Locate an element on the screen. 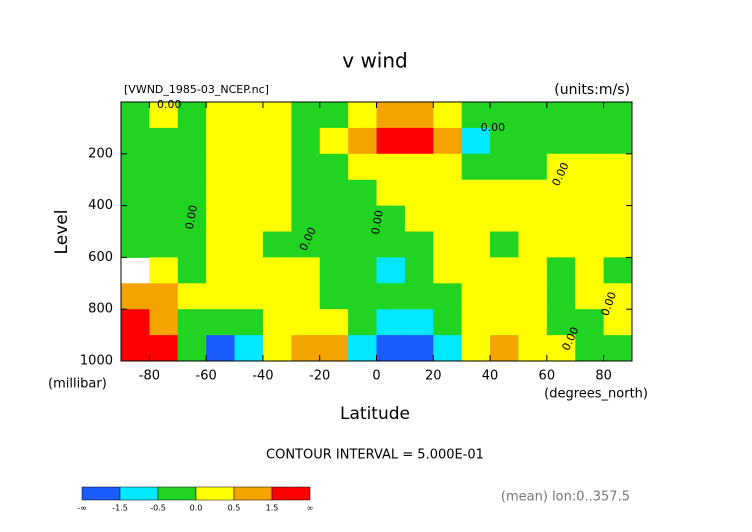 The height and width of the screenshot is (532, 752). x-units: (degrees_north) is located at coordinates (596, 394).